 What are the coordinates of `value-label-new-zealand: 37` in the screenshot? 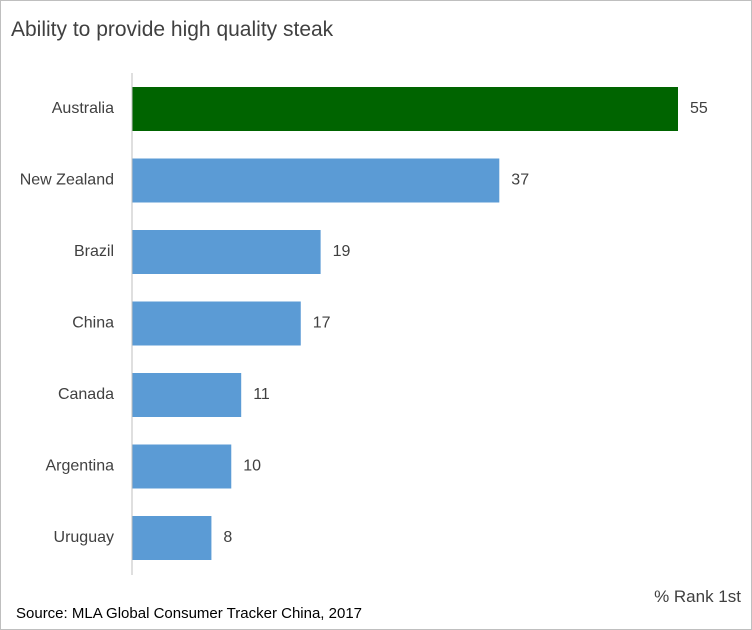 It's located at (520, 180).